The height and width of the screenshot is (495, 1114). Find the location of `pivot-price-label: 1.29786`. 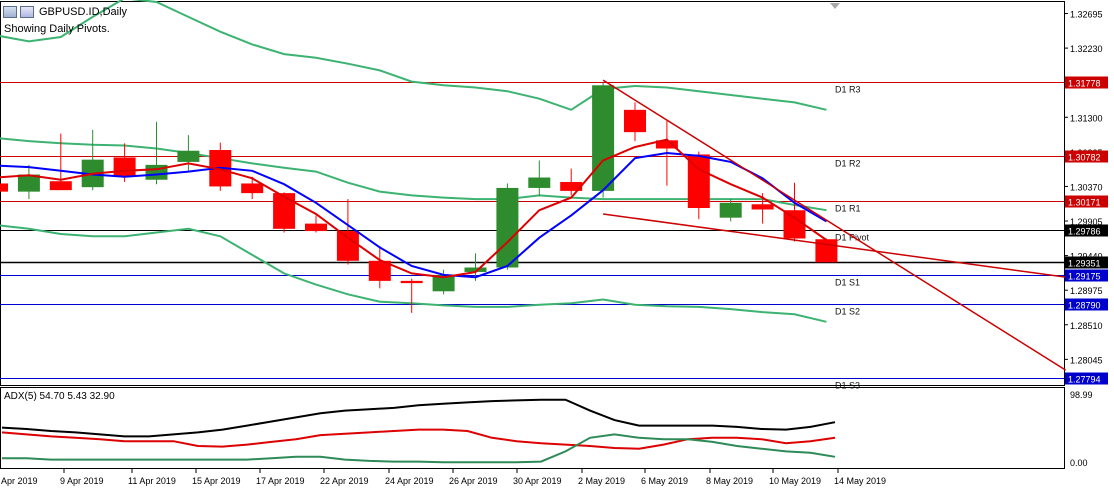

pivot-price-label: 1.29786 is located at coordinates (1084, 232).